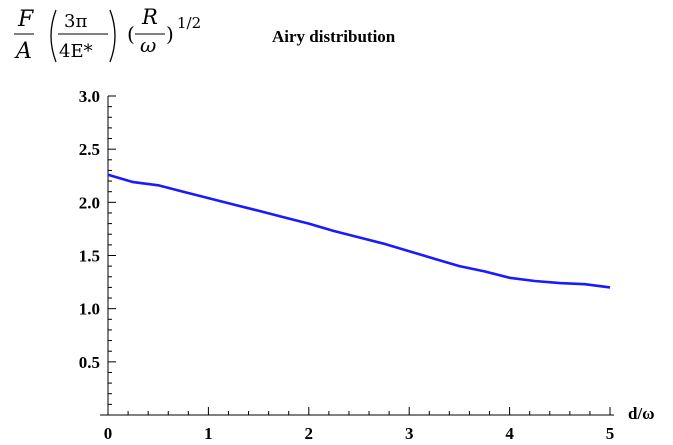 The width and height of the screenshot is (673, 445). Describe the element at coordinates (409, 433) in the screenshot. I see `x-tick-label: 3` at that location.